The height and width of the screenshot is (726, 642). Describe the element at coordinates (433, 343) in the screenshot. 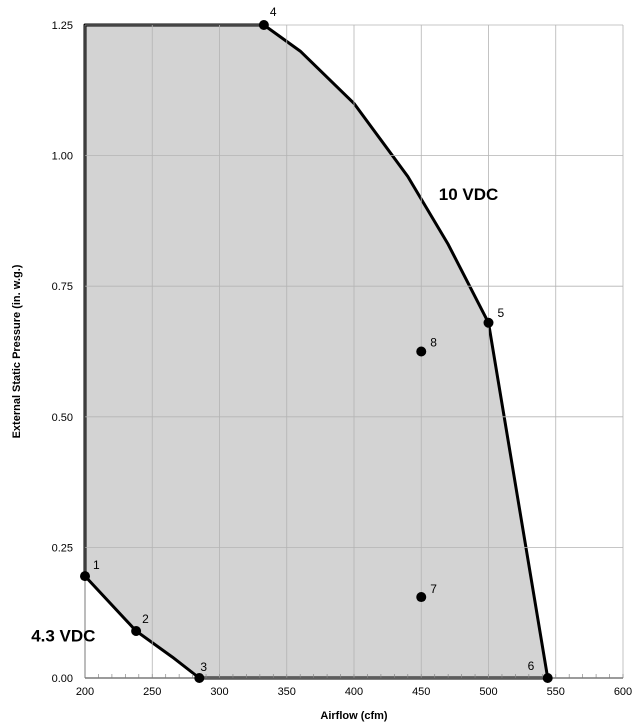

I see `point-label: 8` at that location.